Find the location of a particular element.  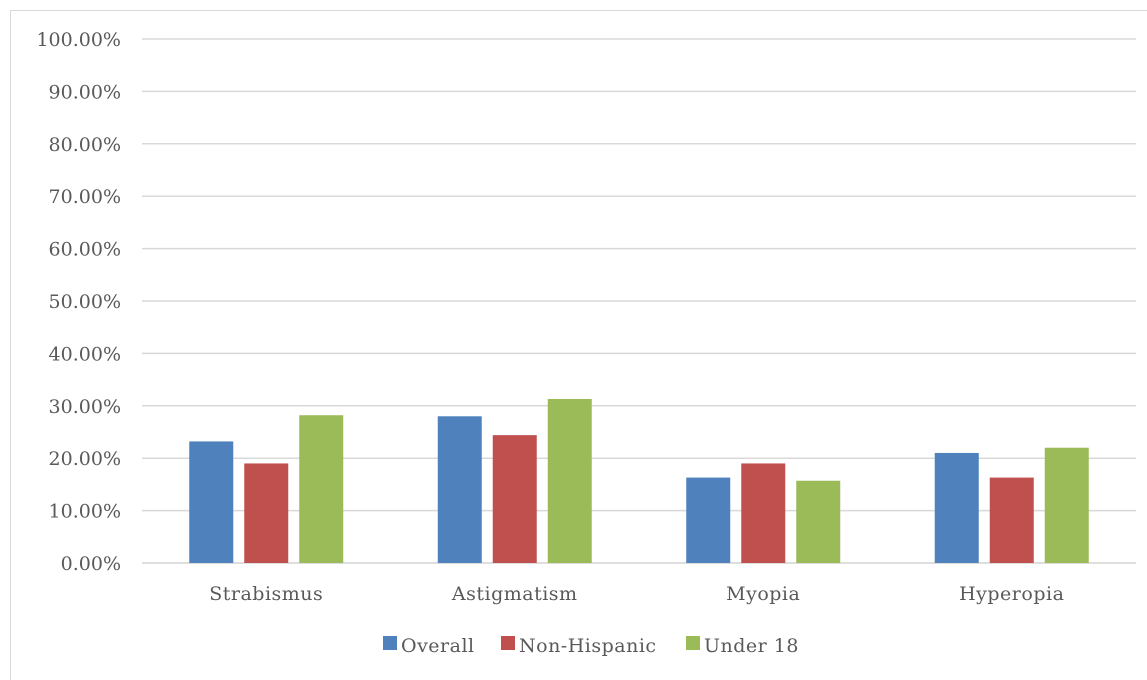

y-tick-label: 10.00% is located at coordinates (85, 512).